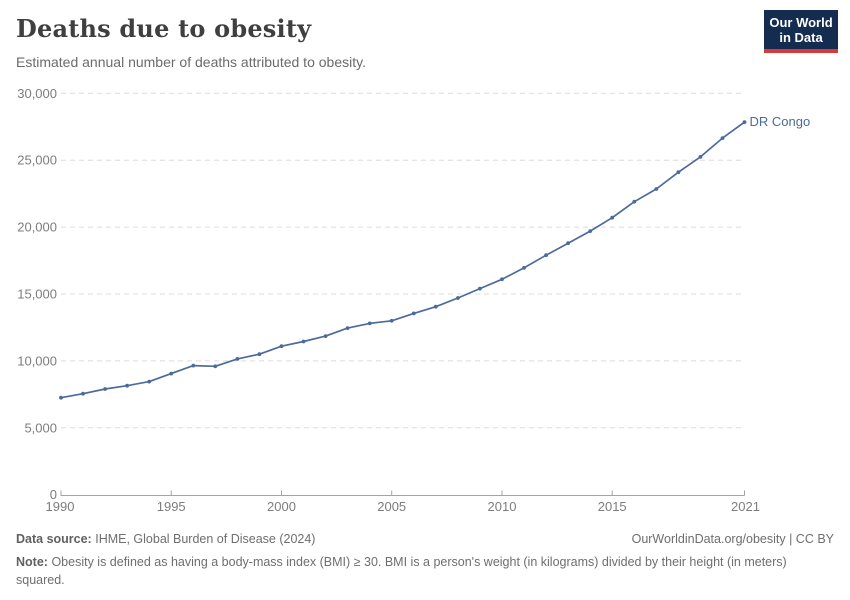 This screenshot has height=600, width=850. Describe the element at coordinates (37, 360) in the screenshot. I see `y-axis-tick-label: 10,000` at that location.